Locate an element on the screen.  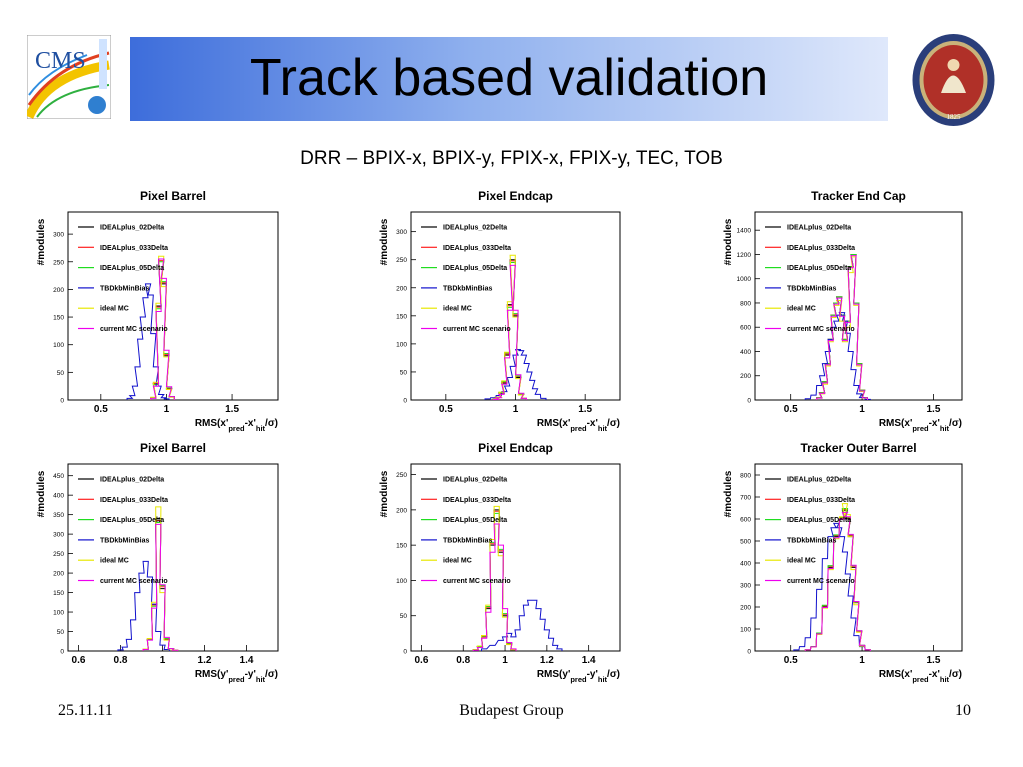
histogram-title: Tracker Outer Barrel is located at coordinates (858, 448).